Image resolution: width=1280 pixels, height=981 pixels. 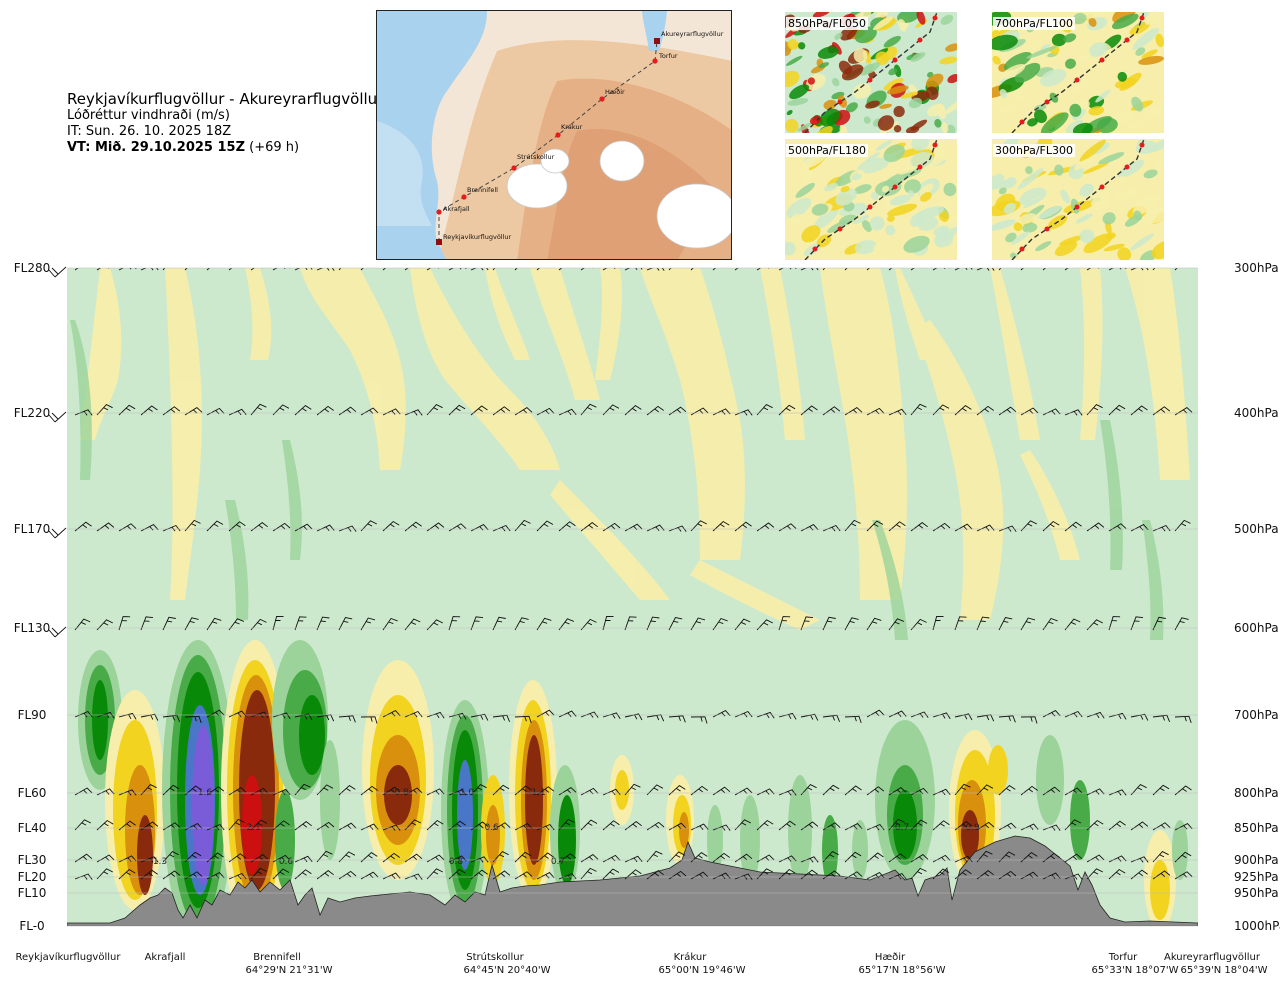 I want to click on thumbnail-label: 850hPa/FL050, so click(x=827, y=23).